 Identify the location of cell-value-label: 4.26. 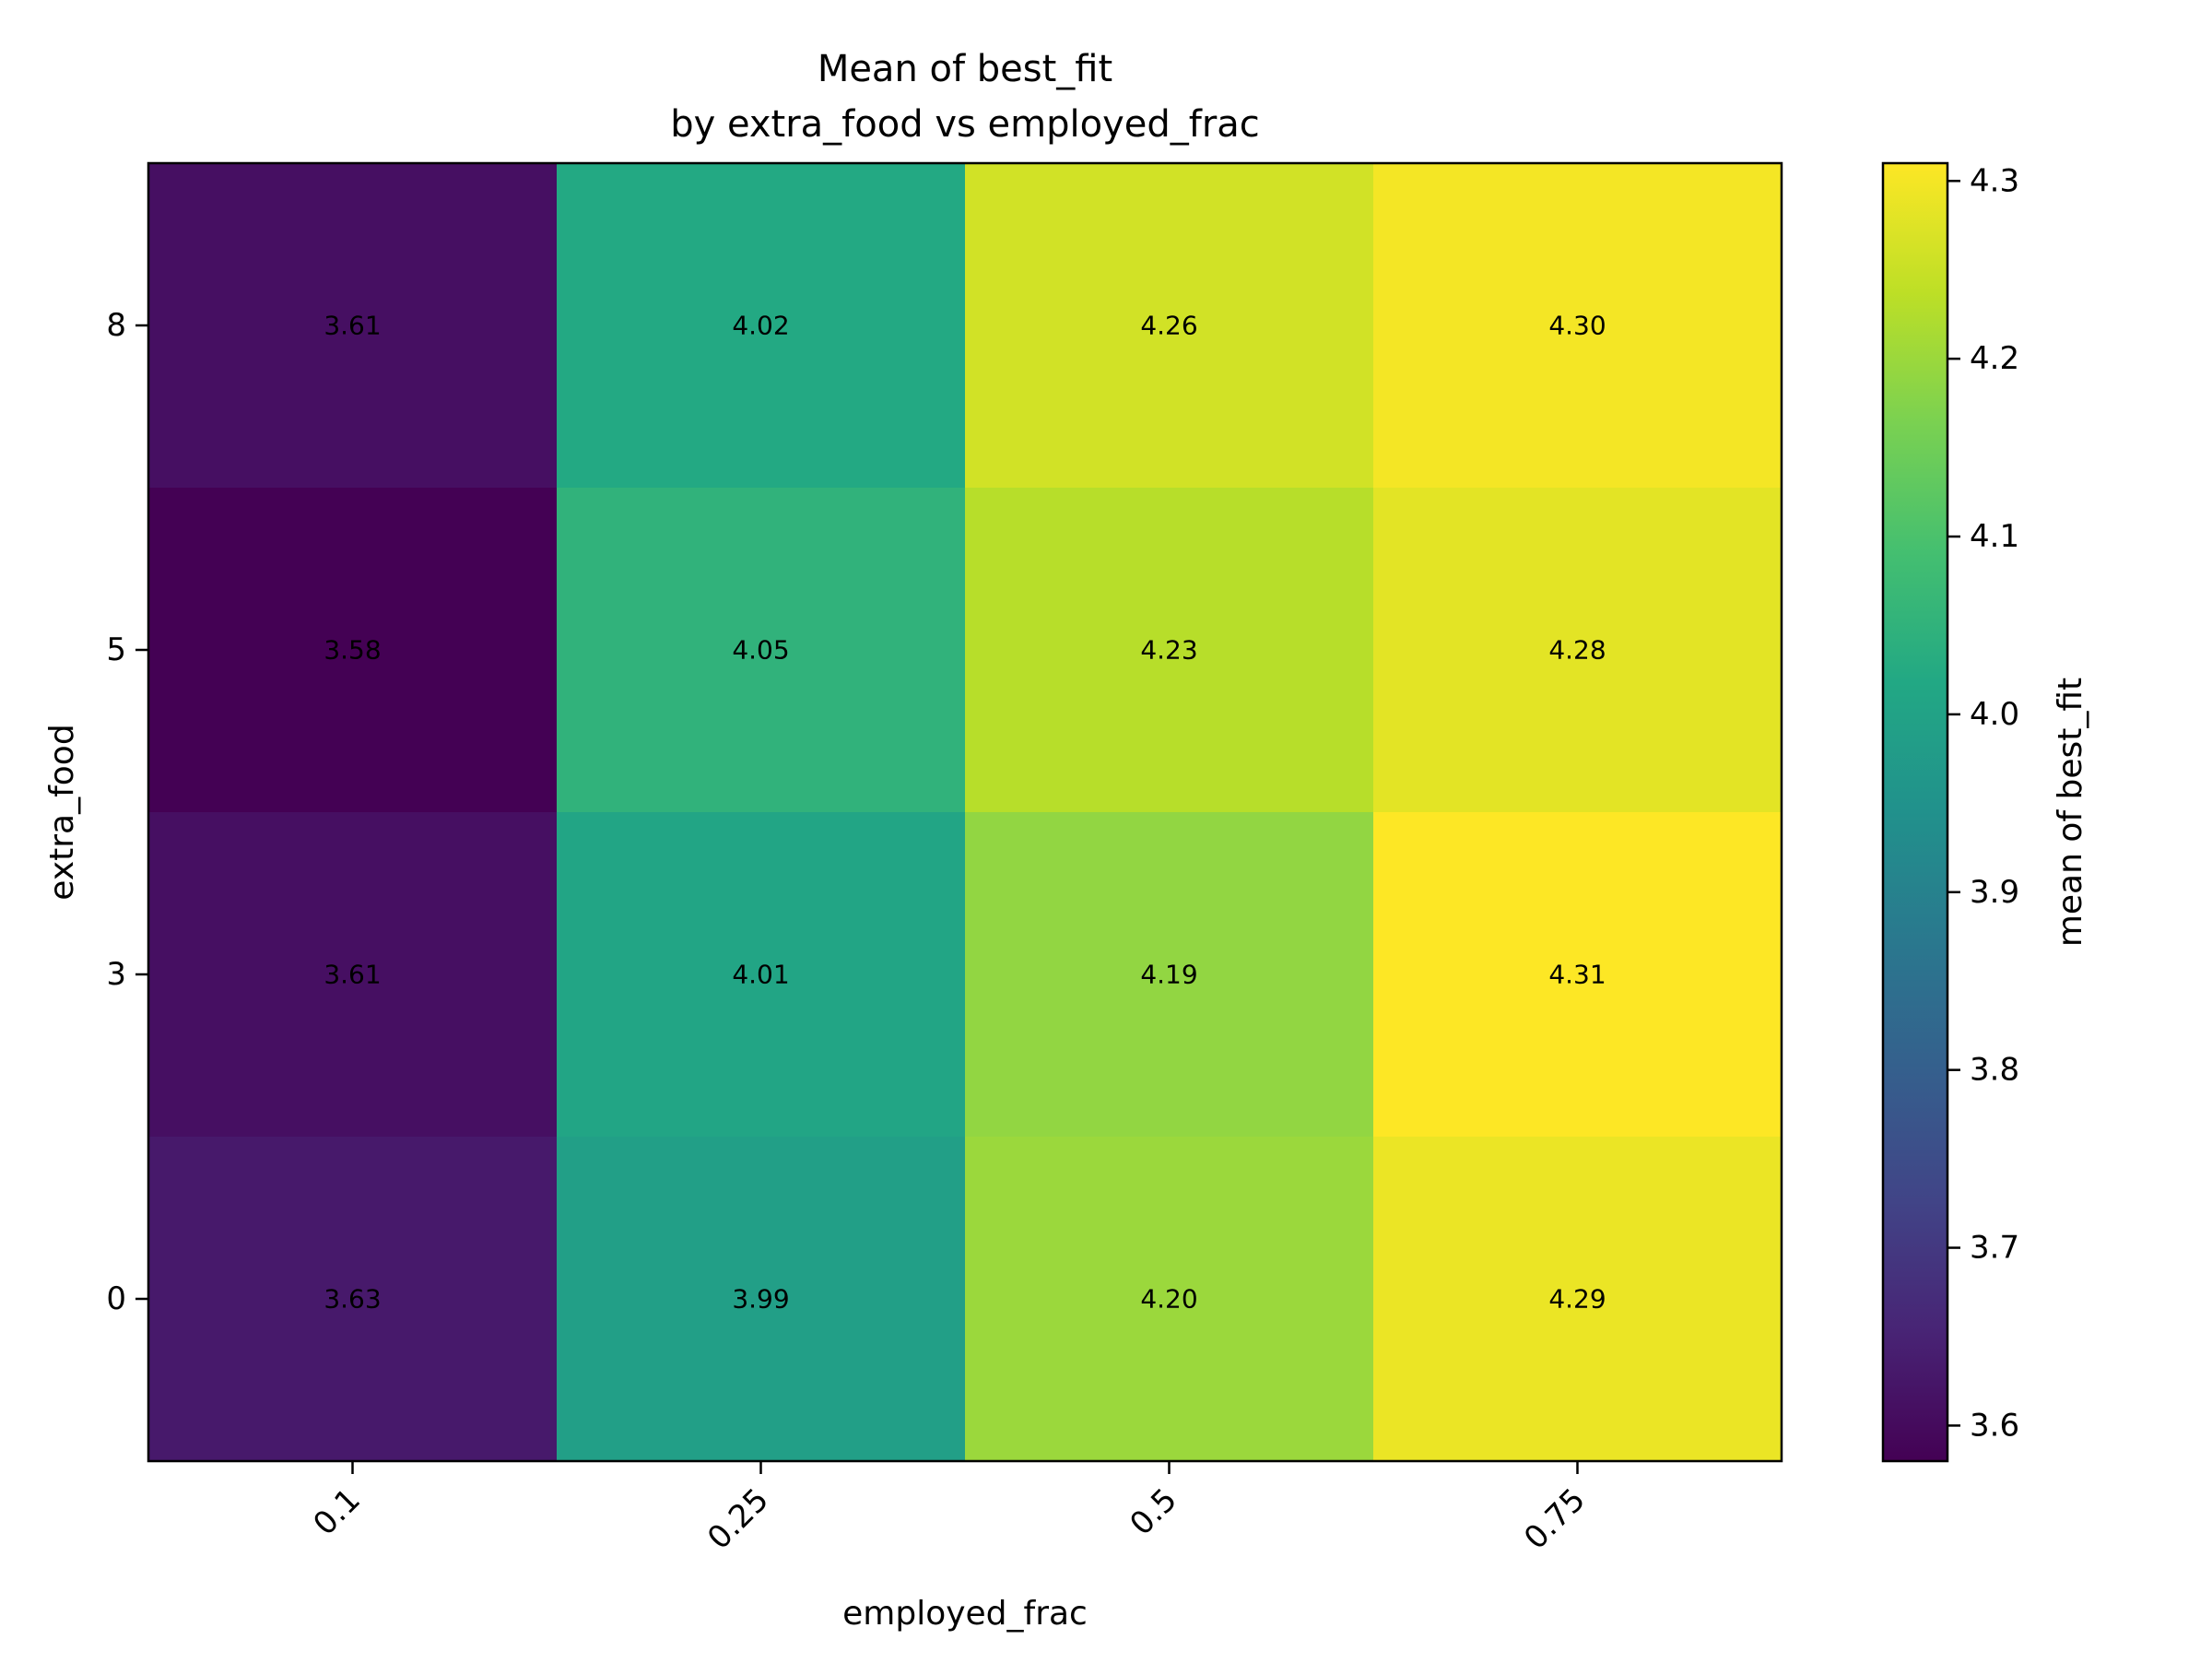
(1168, 326).